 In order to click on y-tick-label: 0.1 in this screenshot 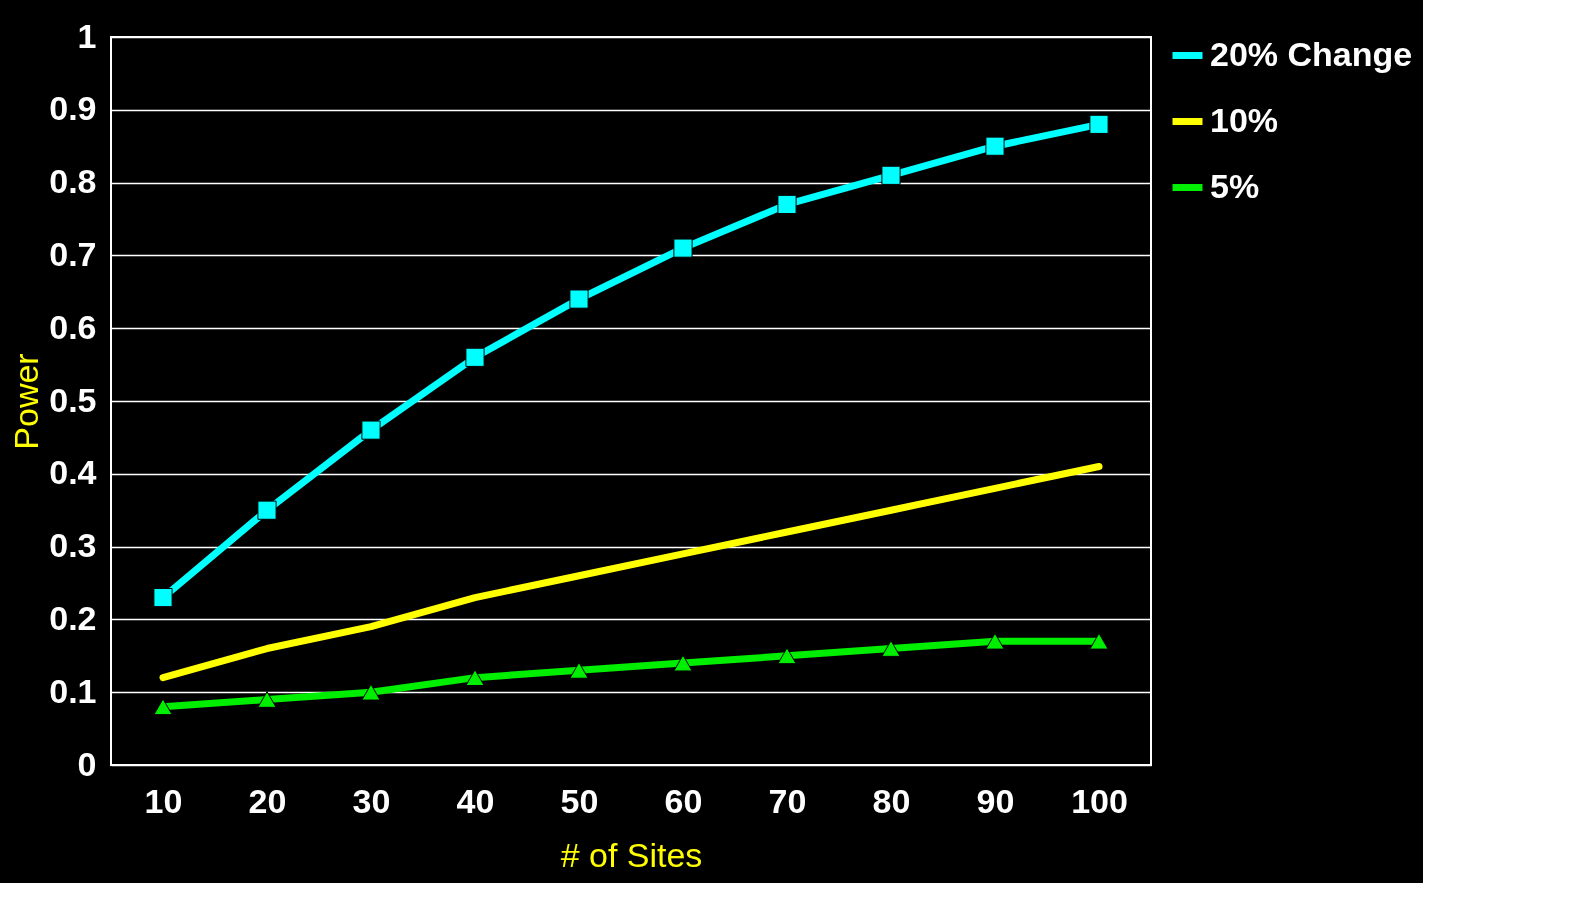, I will do `click(73, 690)`.